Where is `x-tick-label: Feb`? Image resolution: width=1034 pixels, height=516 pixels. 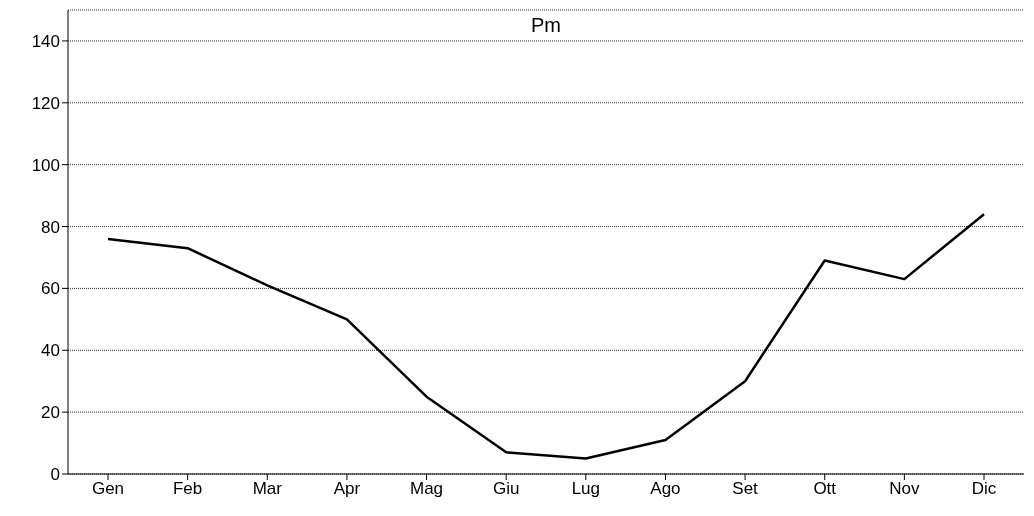
x-tick-label: Feb is located at coordinates (187, 489).